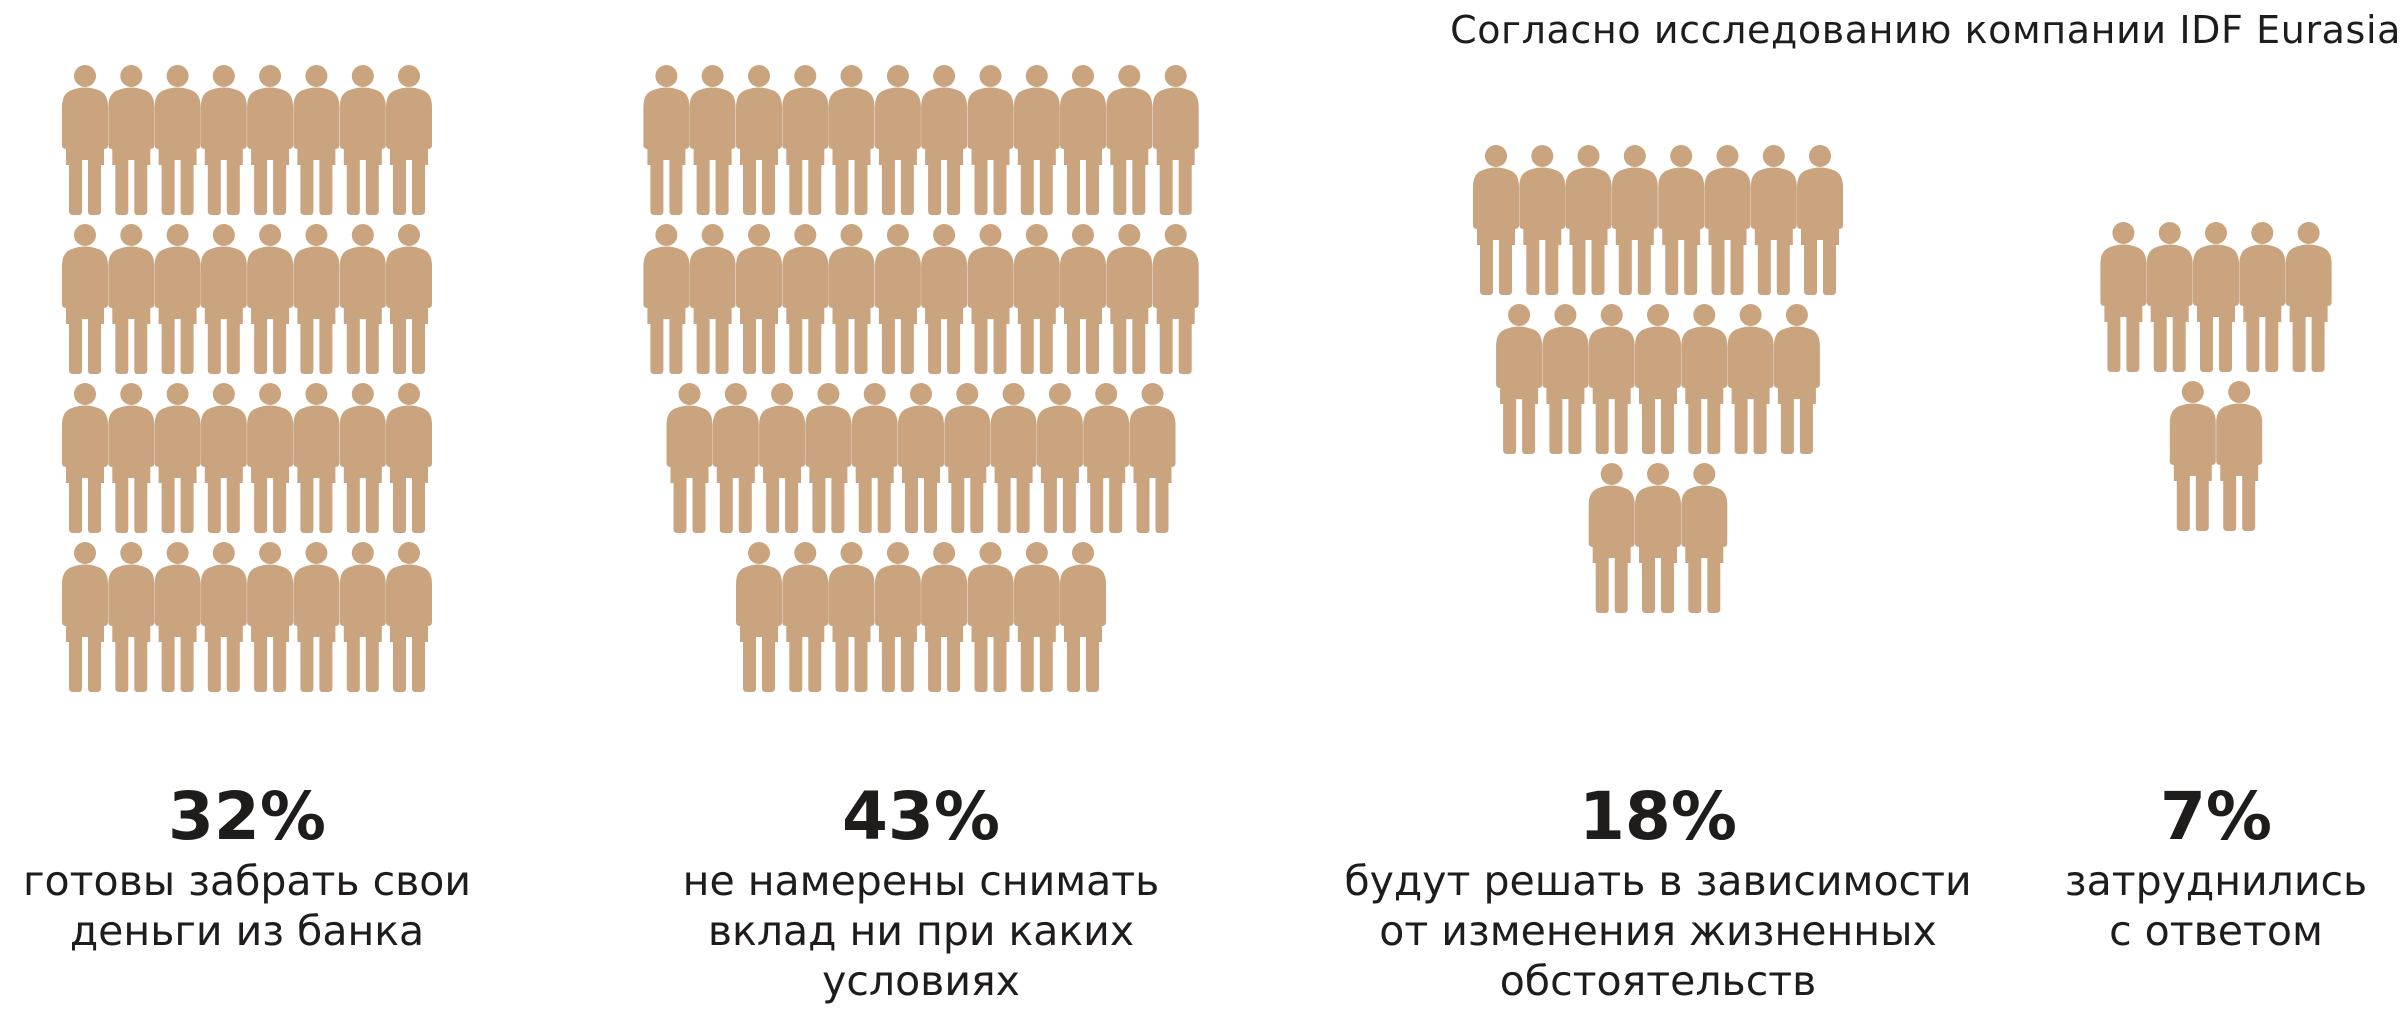  Describe the element at coordinates (1658, 981) in the screenshot. I see `category-label-line: обстоятельств` at that location.